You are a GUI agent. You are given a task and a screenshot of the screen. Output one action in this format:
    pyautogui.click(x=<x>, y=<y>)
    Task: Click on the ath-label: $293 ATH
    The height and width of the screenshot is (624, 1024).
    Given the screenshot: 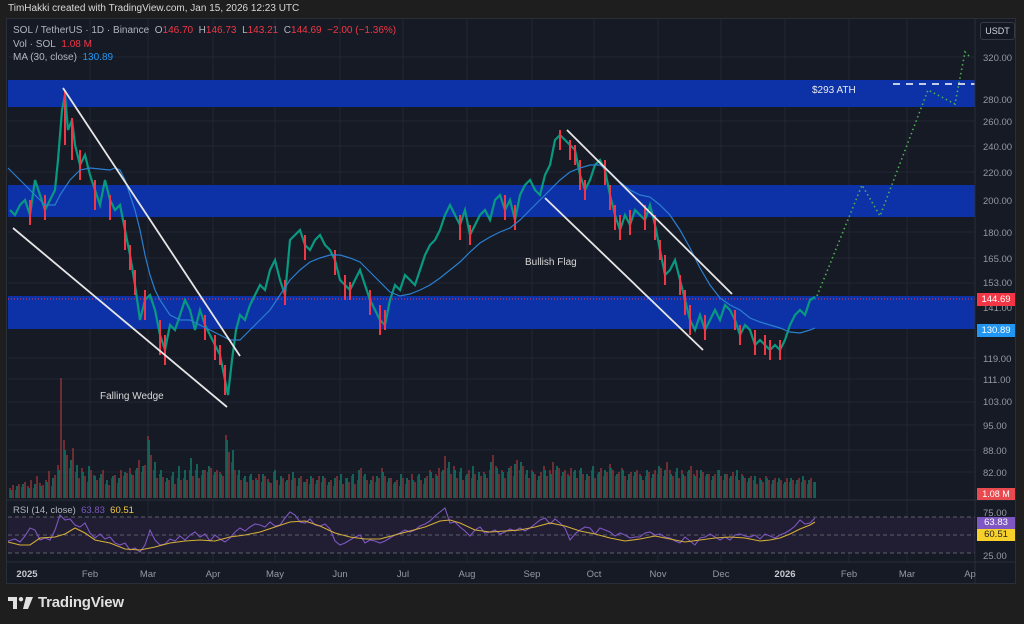 What is the action you would take?
    pyautogui.click(x=834, y=90)
    